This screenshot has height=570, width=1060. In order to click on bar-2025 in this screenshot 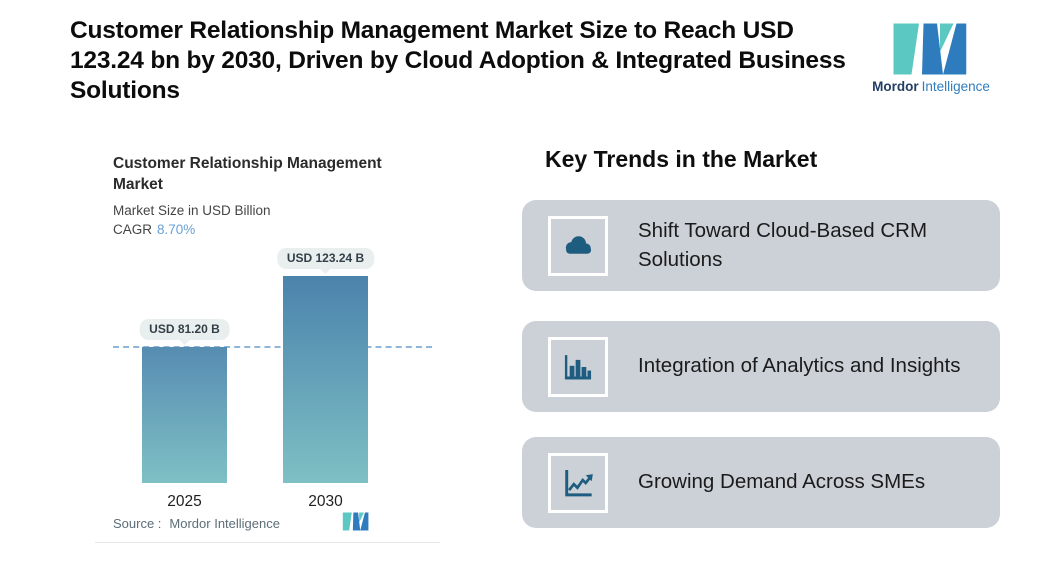, I will do `click(184, 415)`.